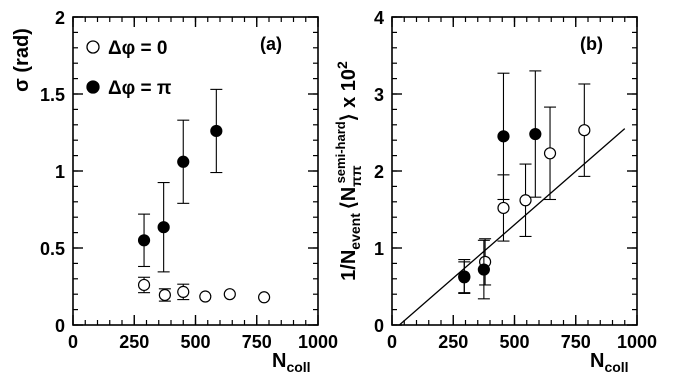  I want to click on panel-a-x-axis-label-sub: coll, so click(298, 367).